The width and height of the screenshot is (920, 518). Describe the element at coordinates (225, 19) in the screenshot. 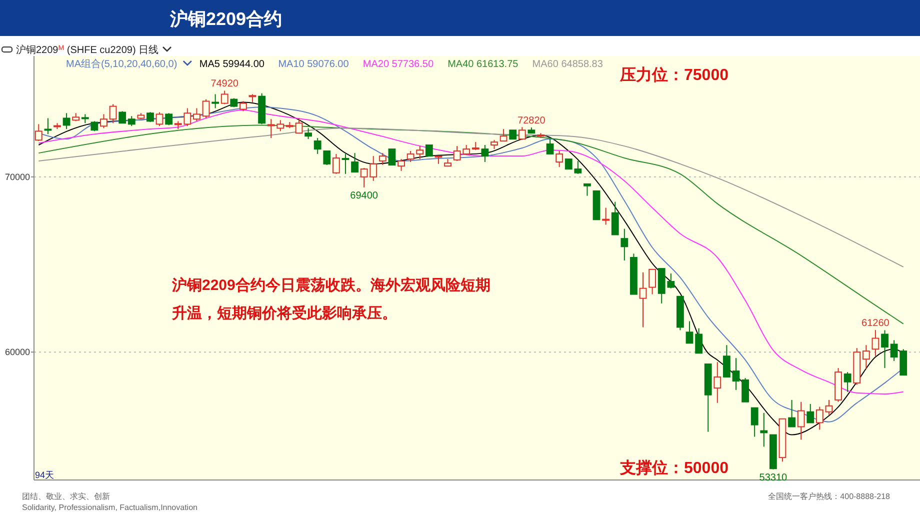

I see `chart-title: 沪铜2209合约` at that location.